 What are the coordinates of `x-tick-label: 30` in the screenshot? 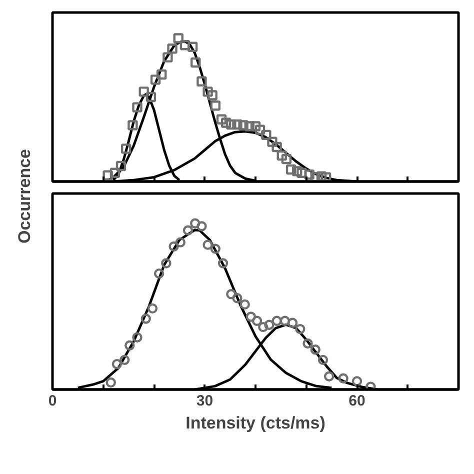 It's located at (205, 401).